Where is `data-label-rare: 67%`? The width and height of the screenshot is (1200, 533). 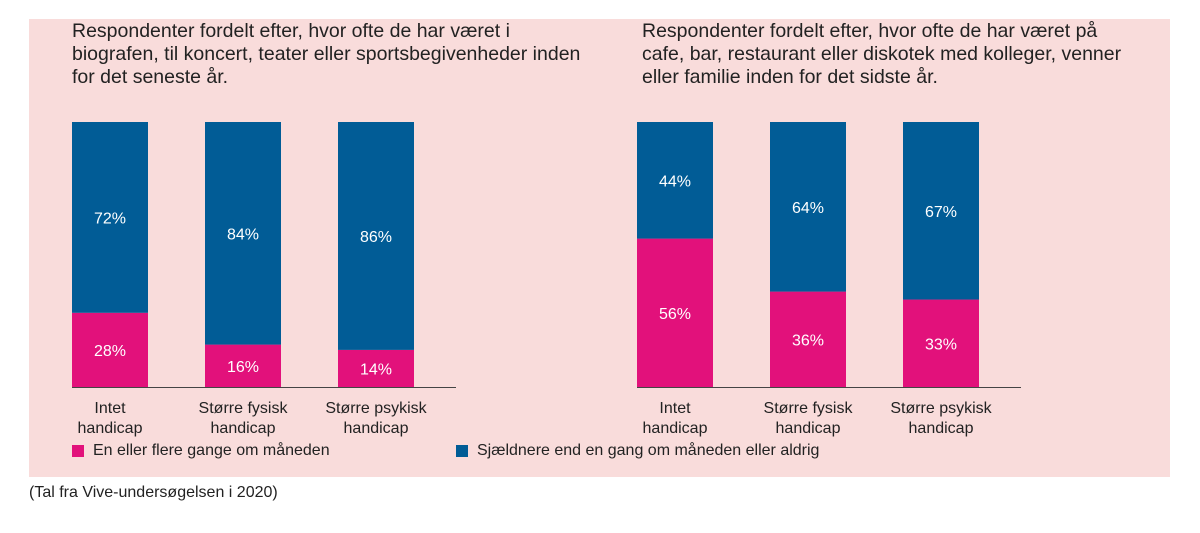
data-label-rare: 67% is located at coordinates (941, 212).